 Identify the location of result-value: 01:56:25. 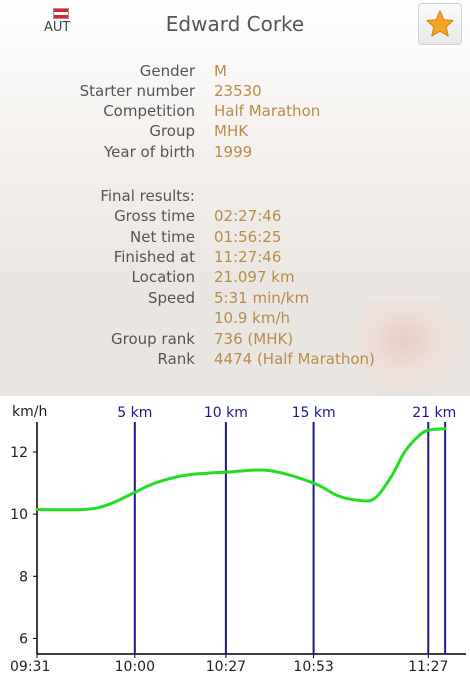
(247, 237).